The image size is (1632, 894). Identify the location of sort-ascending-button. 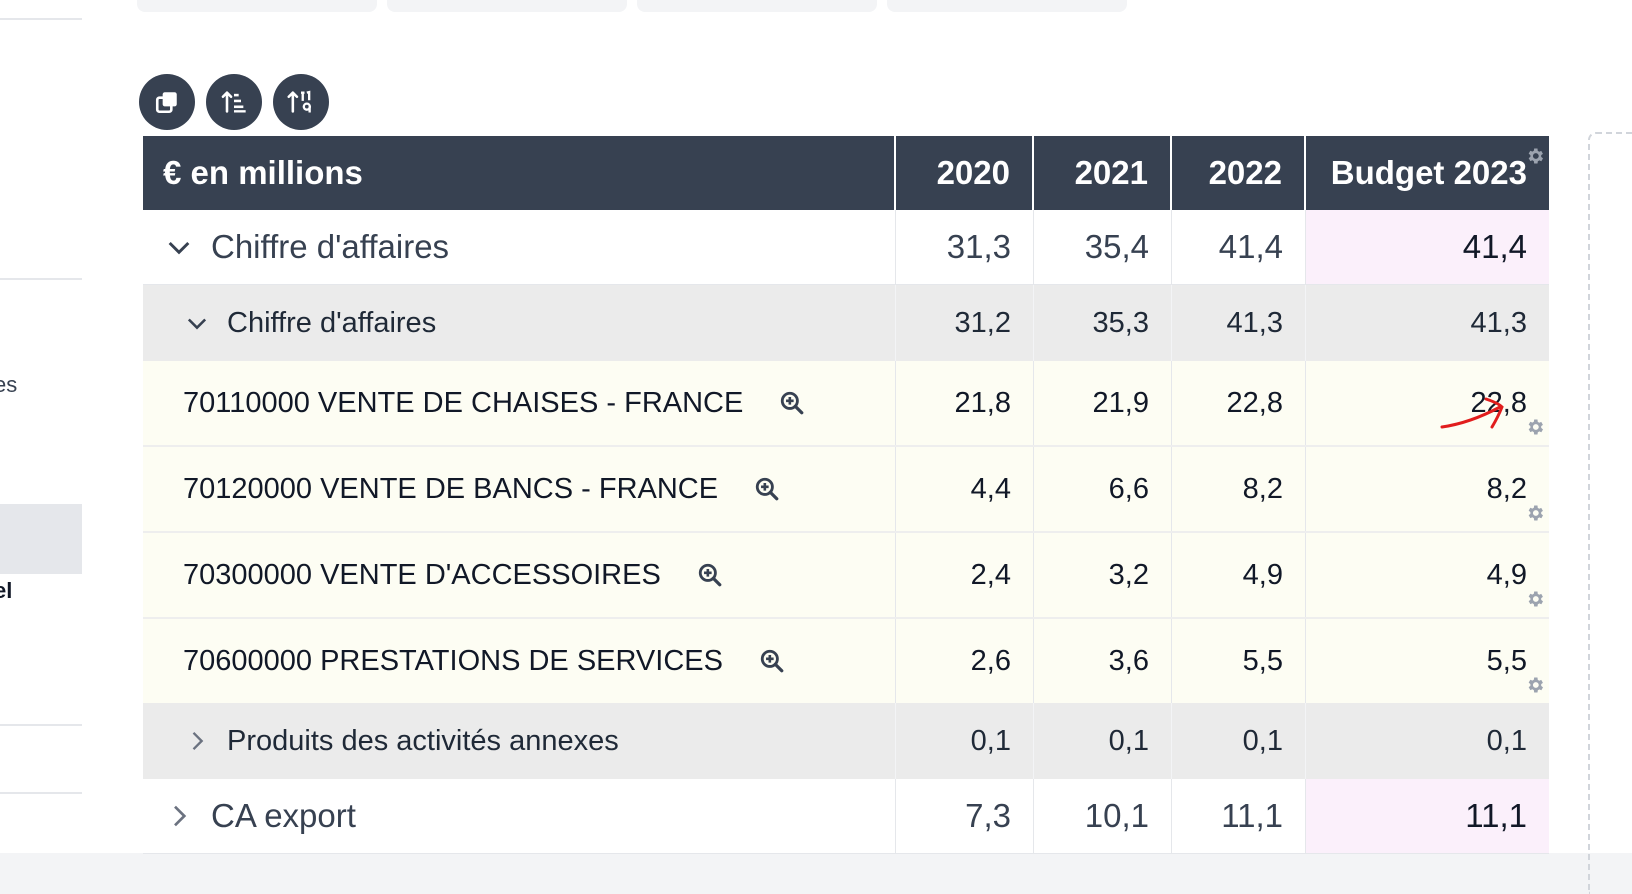
(234, 102).